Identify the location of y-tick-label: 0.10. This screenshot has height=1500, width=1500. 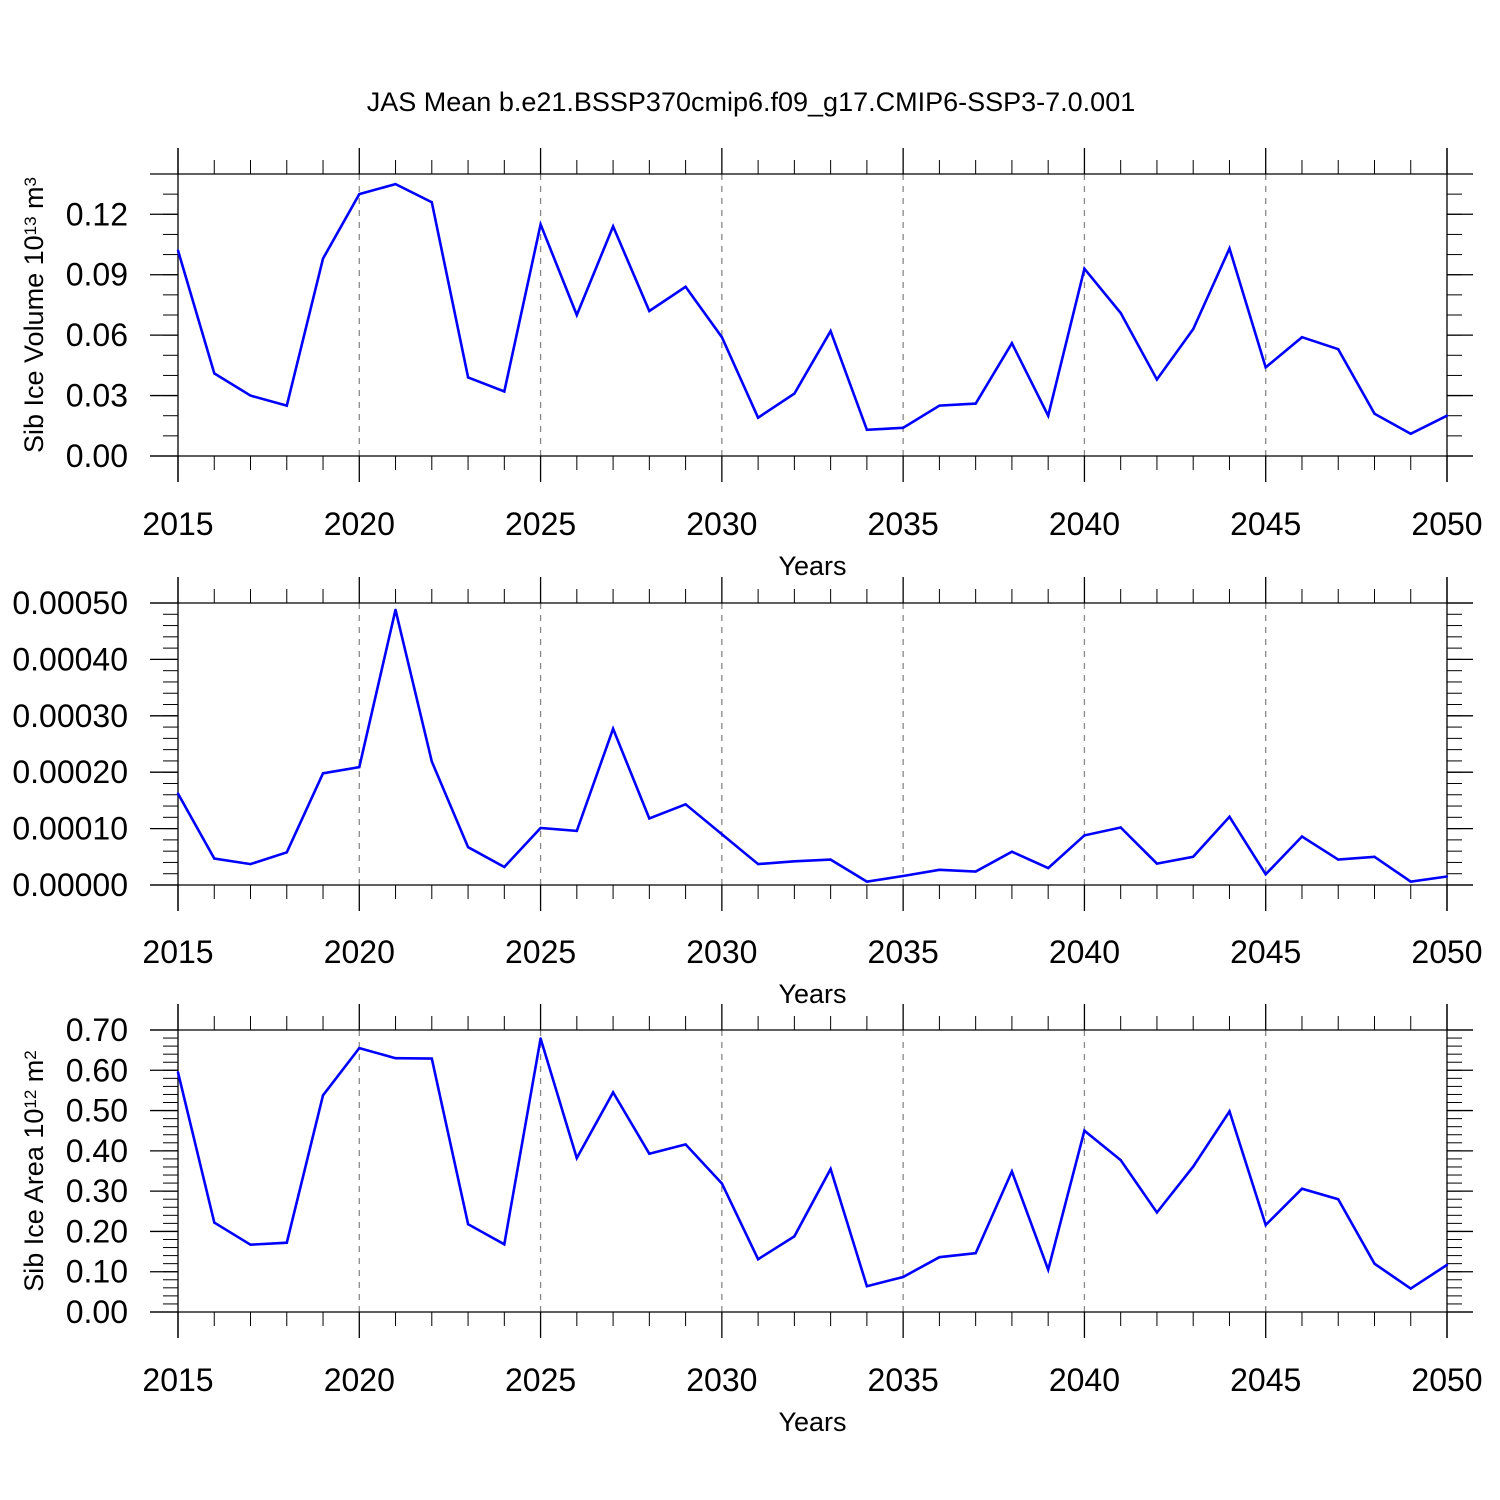
(97, 1272).